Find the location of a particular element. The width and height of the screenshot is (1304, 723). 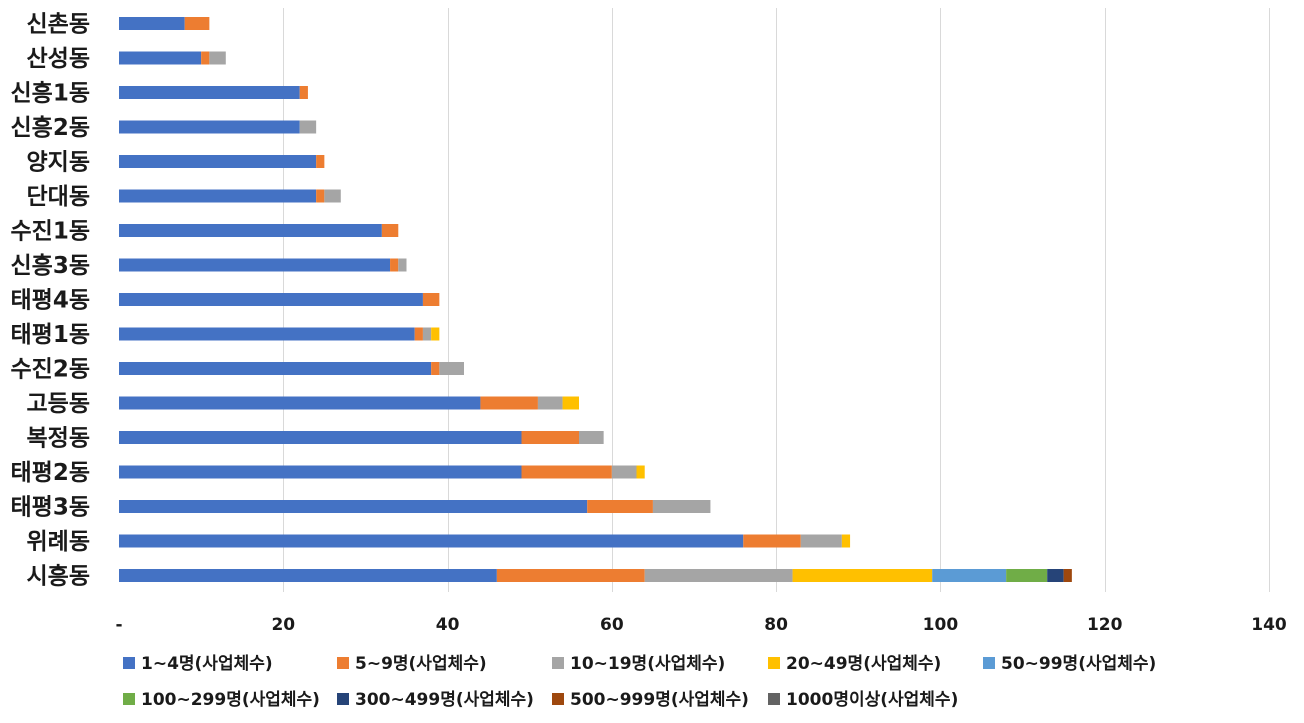

x-axis-tick-labels: - 20 40 60 80 100 120 140 is located at coordinates (700, 625).